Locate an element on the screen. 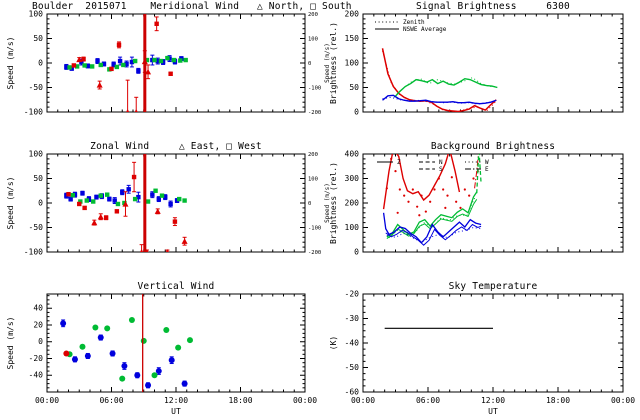 Image resolution: width=640 pixels, height=420 pixels. axis-text: Z is located at coordinates (399, 162).